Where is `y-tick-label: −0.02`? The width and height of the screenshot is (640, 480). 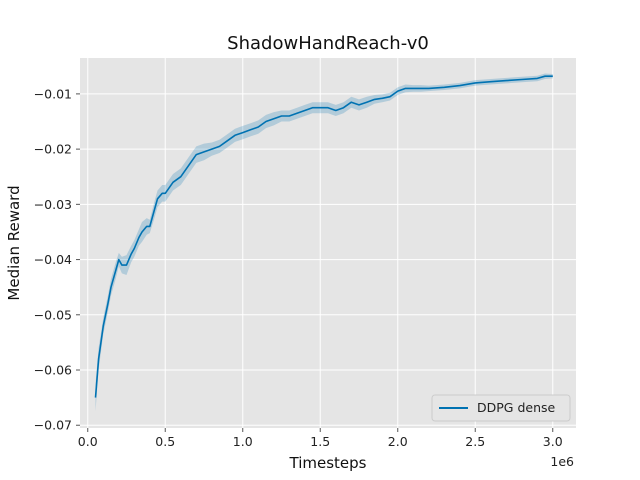
y-tick-label: −0.02 is located at coordinates (53, 149).